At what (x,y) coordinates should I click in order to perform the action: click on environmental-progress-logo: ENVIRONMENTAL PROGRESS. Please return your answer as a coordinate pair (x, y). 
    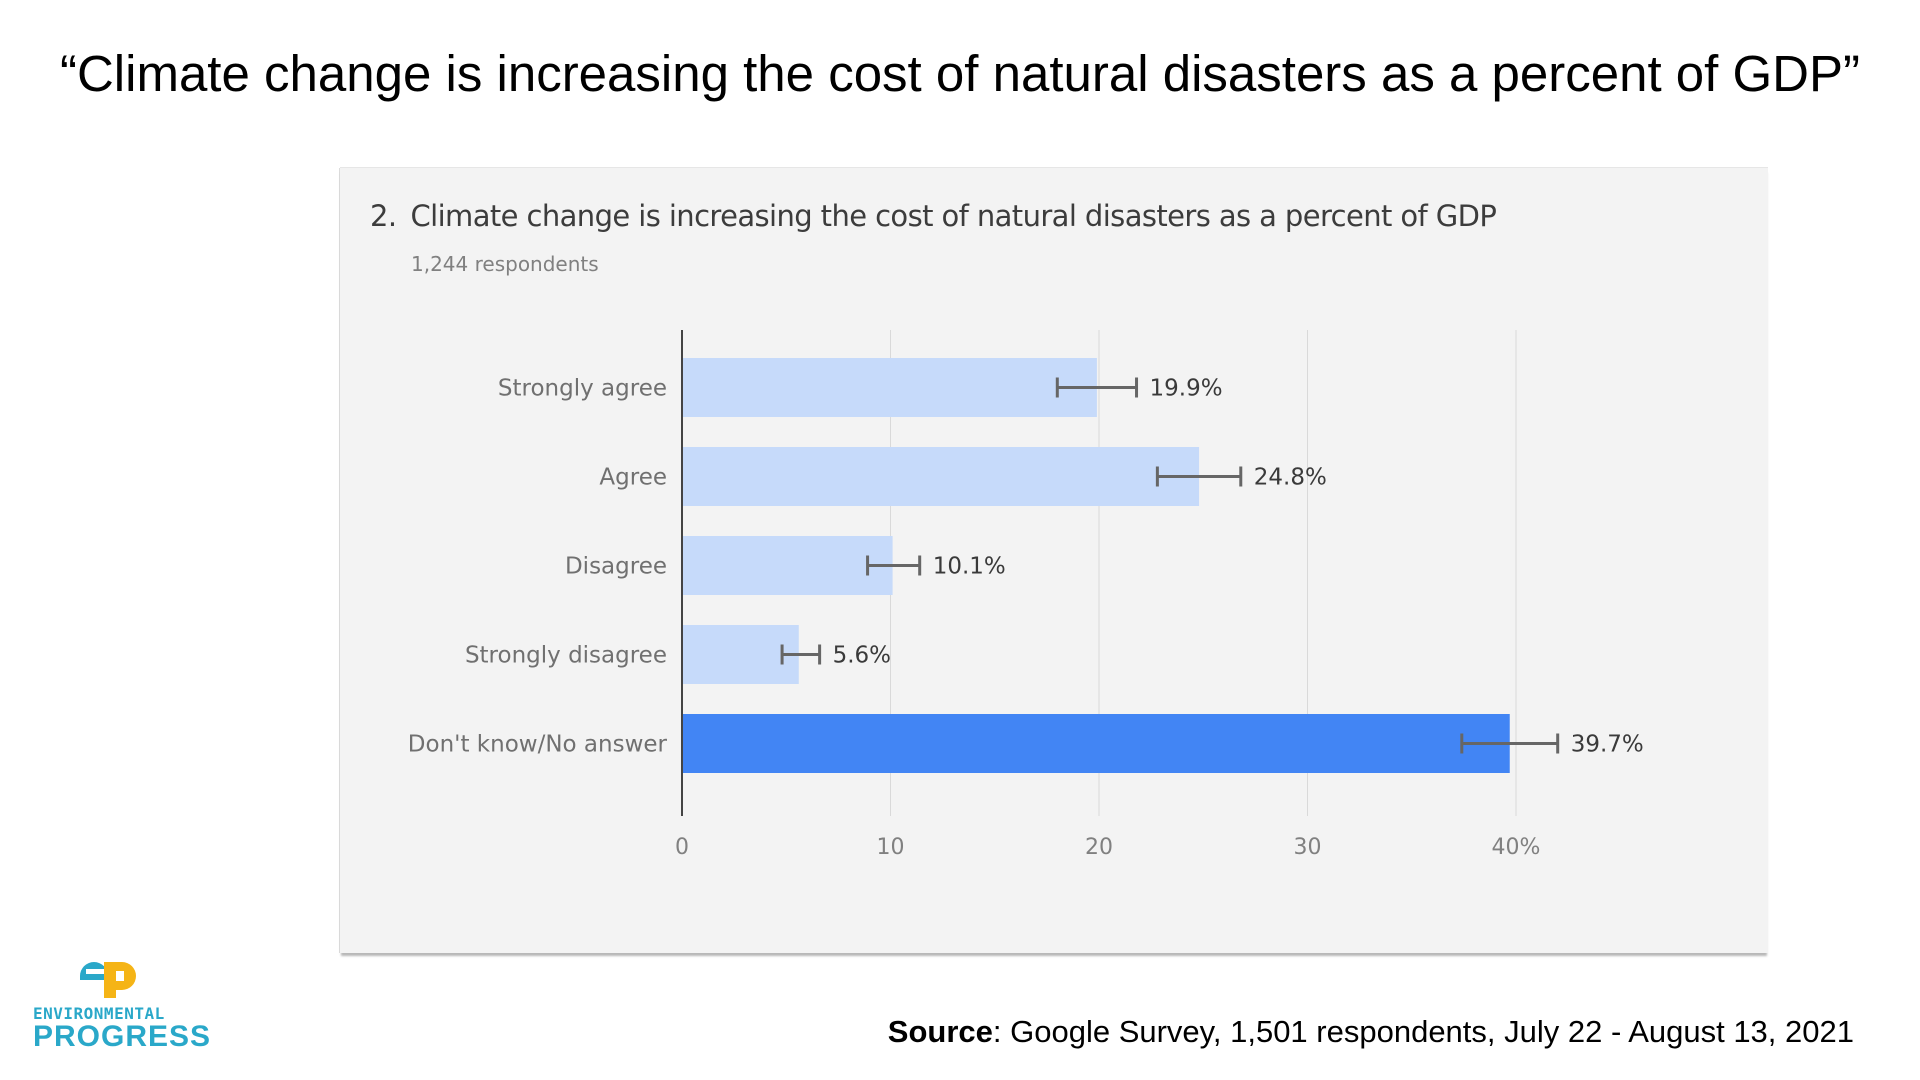
    Looking at the image, I should click on (121, 1004).